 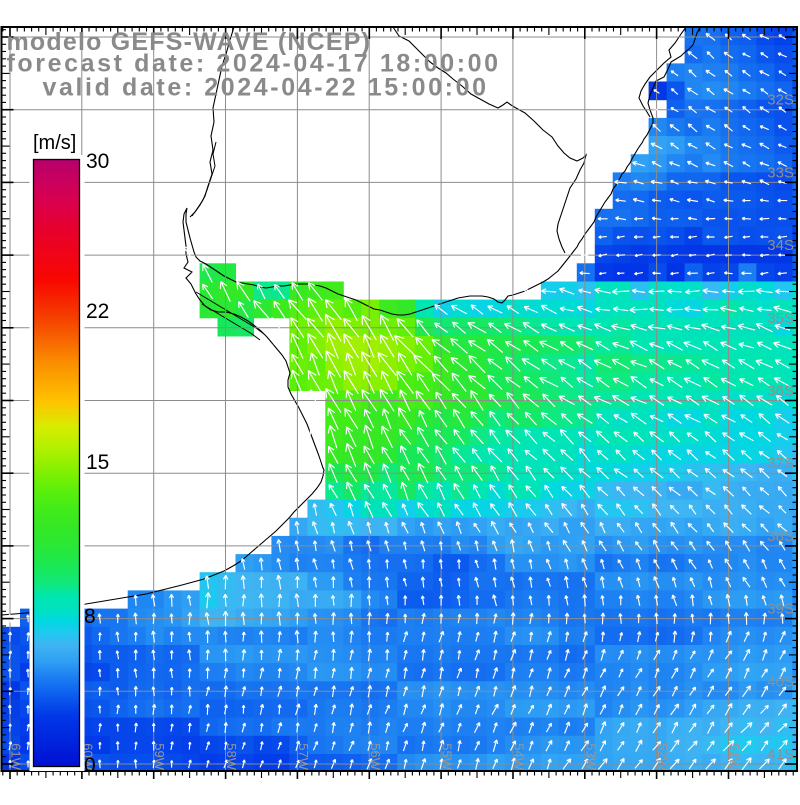 I want to click on svg-text: 56W, so click(x=375, y=756).